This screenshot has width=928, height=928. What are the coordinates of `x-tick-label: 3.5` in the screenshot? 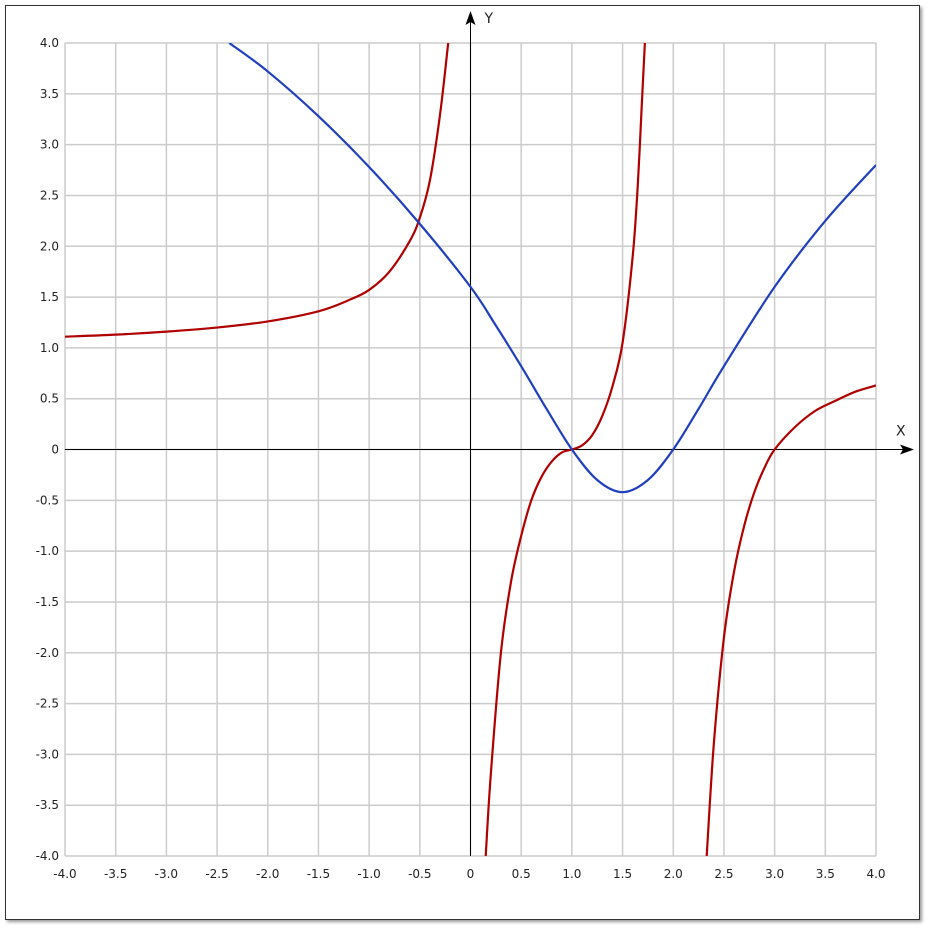 It's located at (825, 874).